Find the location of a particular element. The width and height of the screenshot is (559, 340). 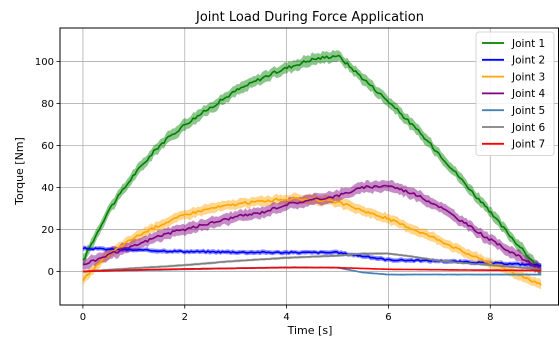

legend-label-4: Joint 4 is located at coordinates (528, 94).